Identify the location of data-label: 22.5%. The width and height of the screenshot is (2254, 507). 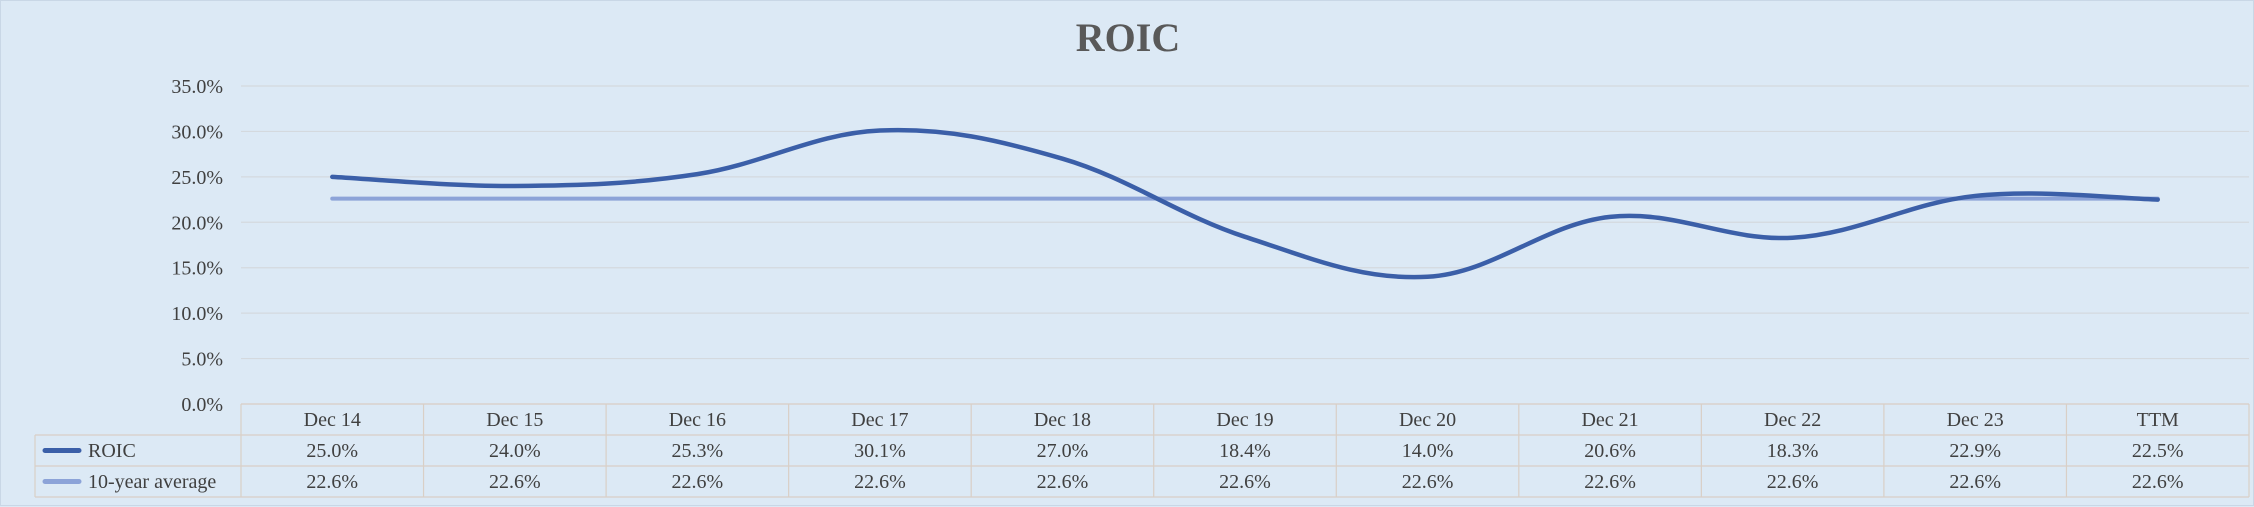
(2158, 451).